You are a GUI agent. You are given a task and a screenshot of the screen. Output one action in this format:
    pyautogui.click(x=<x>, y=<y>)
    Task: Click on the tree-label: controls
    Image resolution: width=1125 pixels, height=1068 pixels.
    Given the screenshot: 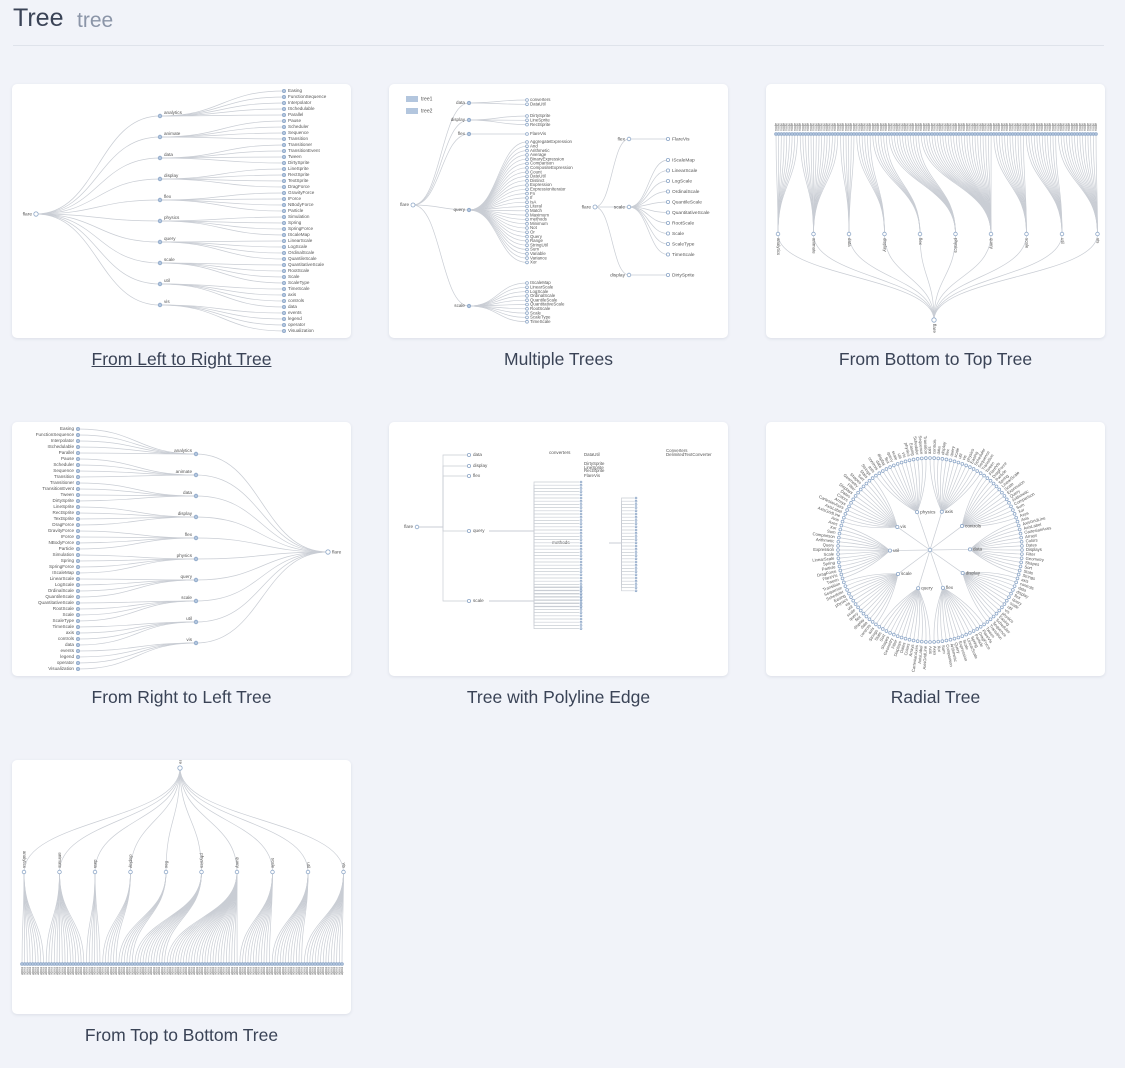 What is the action you would take?
    pyautogui.click(x=296, y=300)
    